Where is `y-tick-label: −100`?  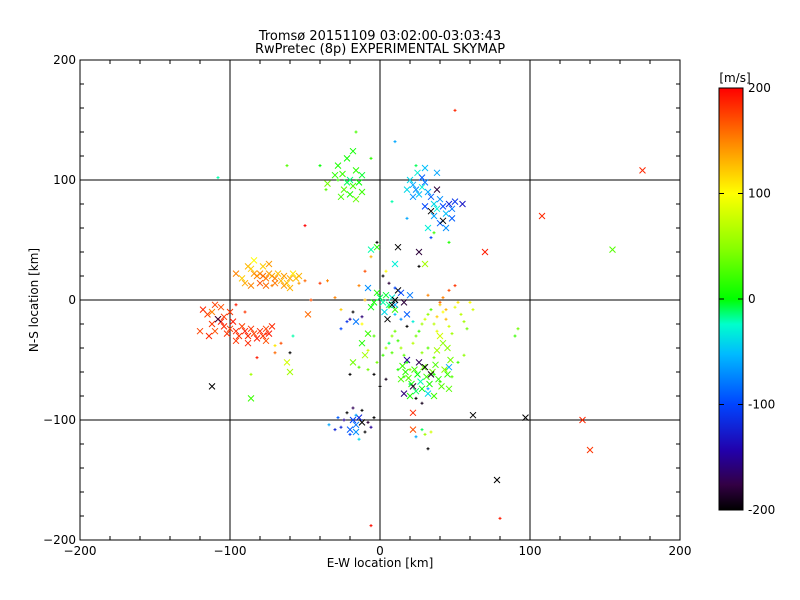 y-tick-label: −100 is located at coordinates (59, 420).